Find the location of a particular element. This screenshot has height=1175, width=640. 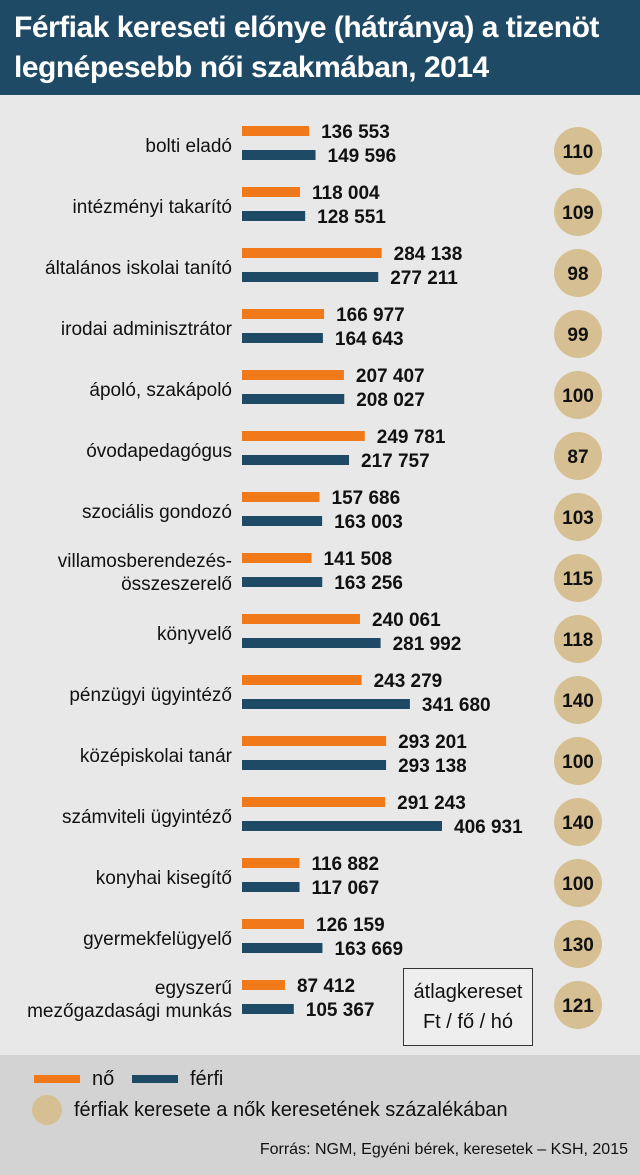

category-label: pénzügyi ügyintéző is located at coordinates (150, 695).